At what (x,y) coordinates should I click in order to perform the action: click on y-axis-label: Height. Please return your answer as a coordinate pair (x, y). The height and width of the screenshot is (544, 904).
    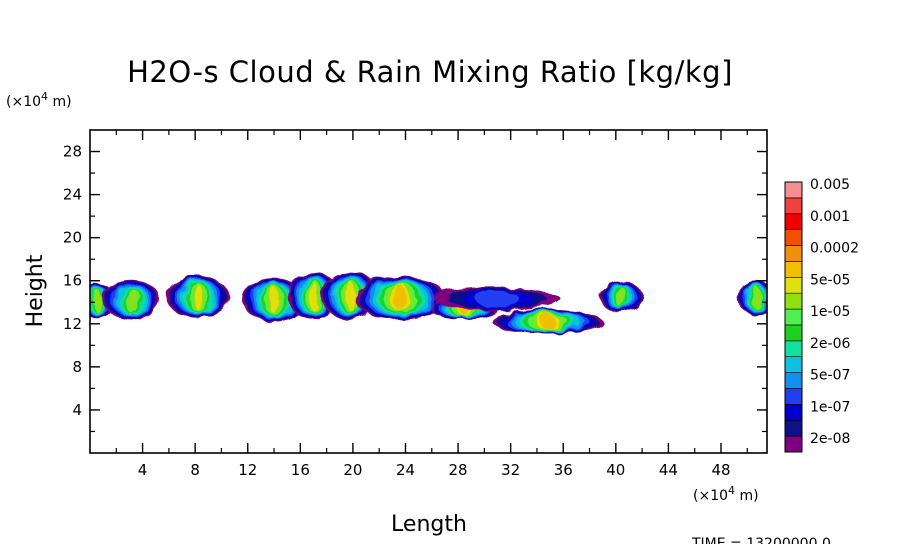
    Looking at the image, I should click on (35, 290).